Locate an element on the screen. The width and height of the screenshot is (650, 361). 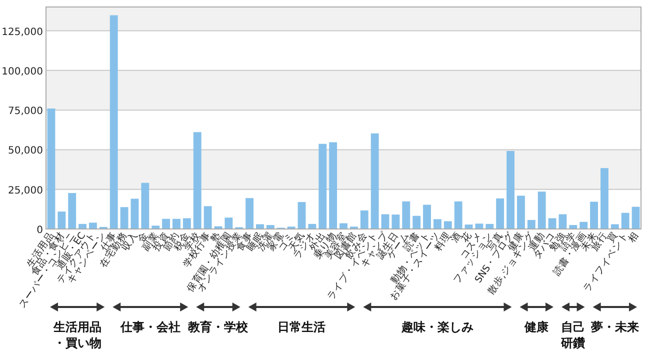
y-tick-label: 0 is located at coordinates (39, 230).